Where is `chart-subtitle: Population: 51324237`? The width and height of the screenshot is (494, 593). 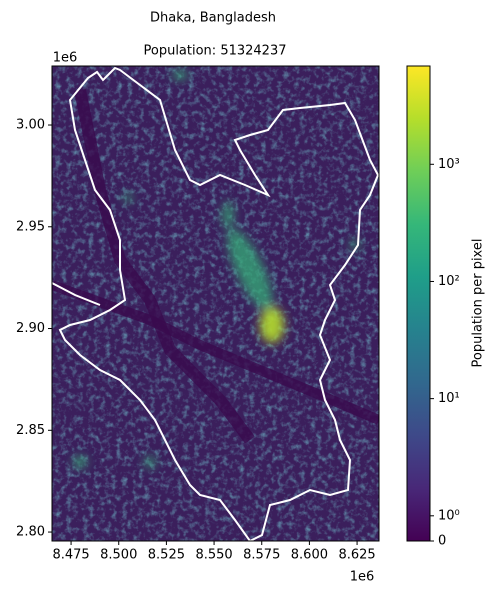 chart-subtitle: Population: 51324237 is located at coordinates (215, 51).